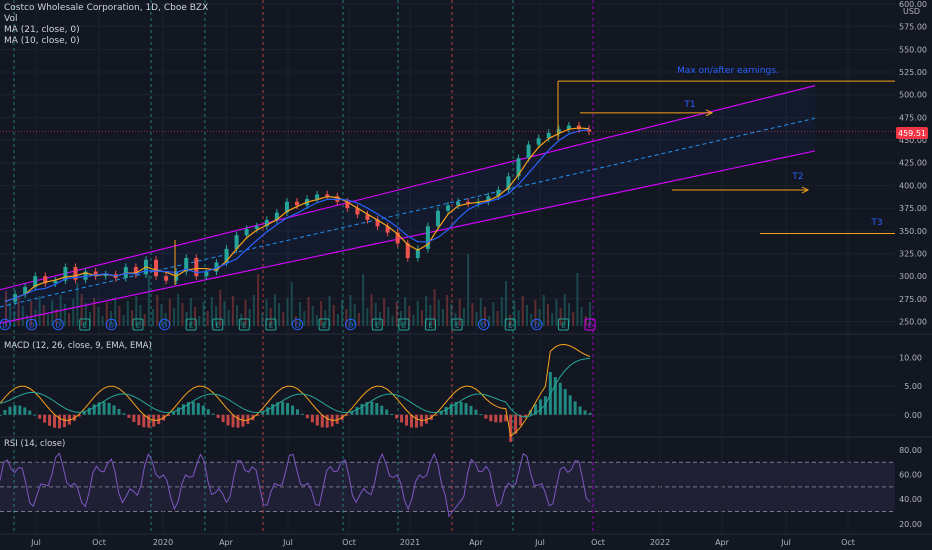 This screenshot has width=932, height=550. Describe the element at coordinates (913, 253) in the screenshot. I see `y-tick-label: 325.00` at that location.